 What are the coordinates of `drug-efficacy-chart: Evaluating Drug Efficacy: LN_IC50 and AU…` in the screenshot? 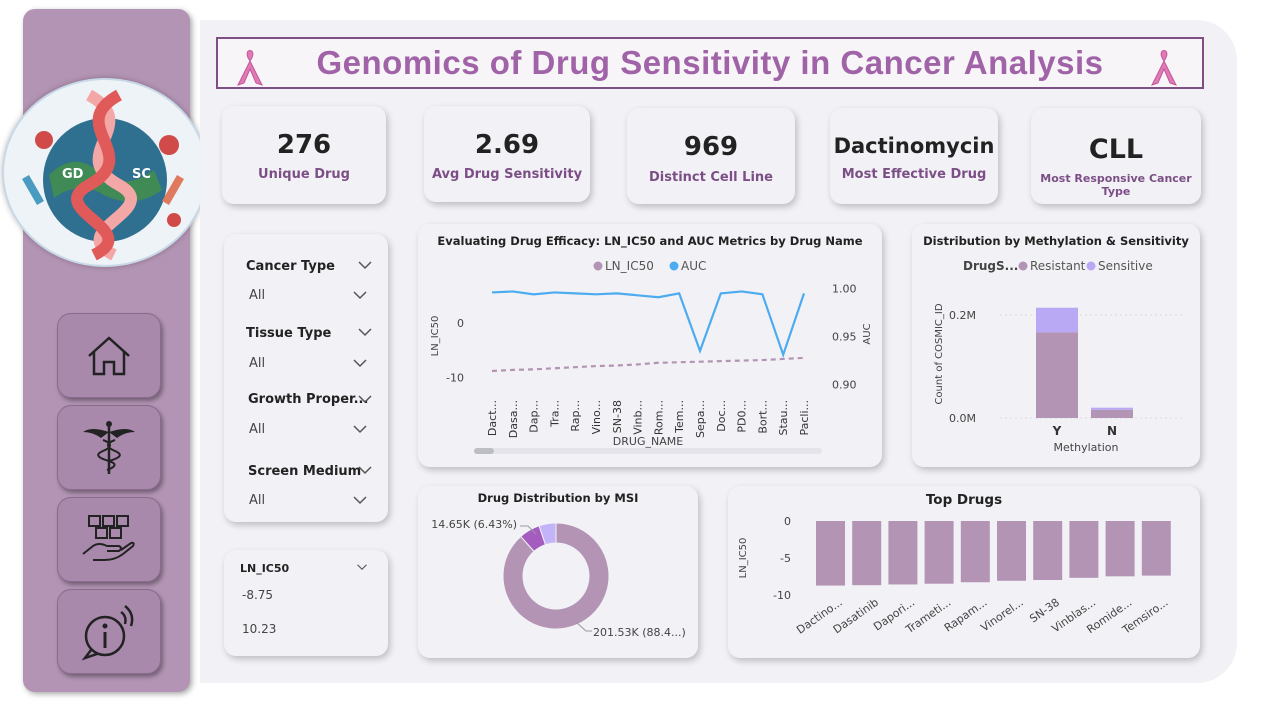 It's located at (650, 345).